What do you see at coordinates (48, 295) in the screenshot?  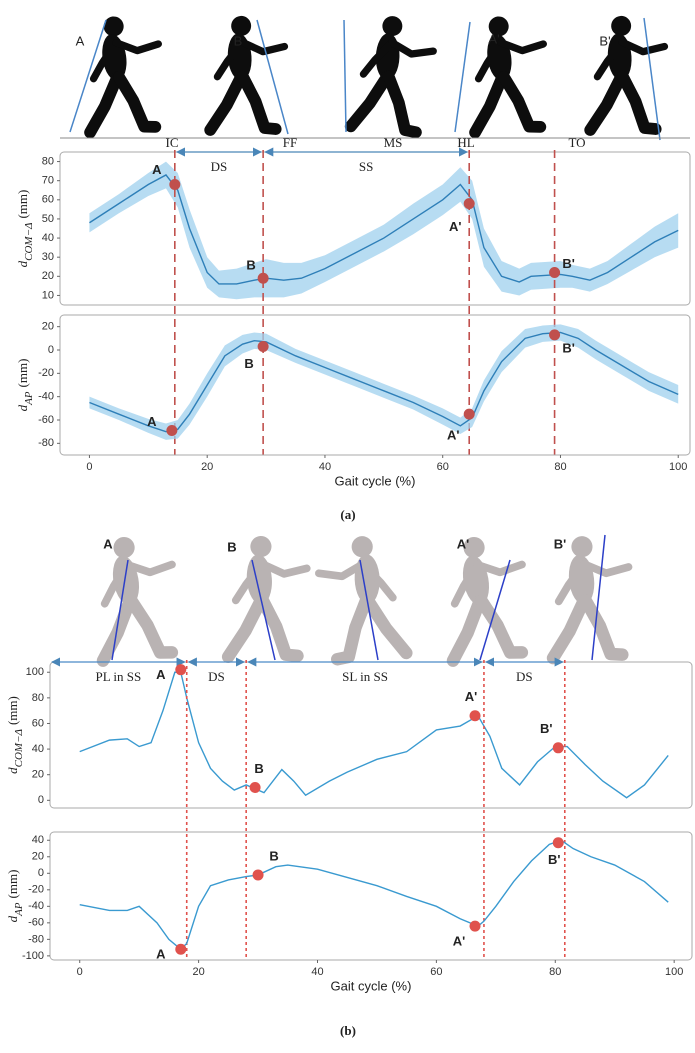 I see `y-tick-label: 10` at bounding box center [48, 295].